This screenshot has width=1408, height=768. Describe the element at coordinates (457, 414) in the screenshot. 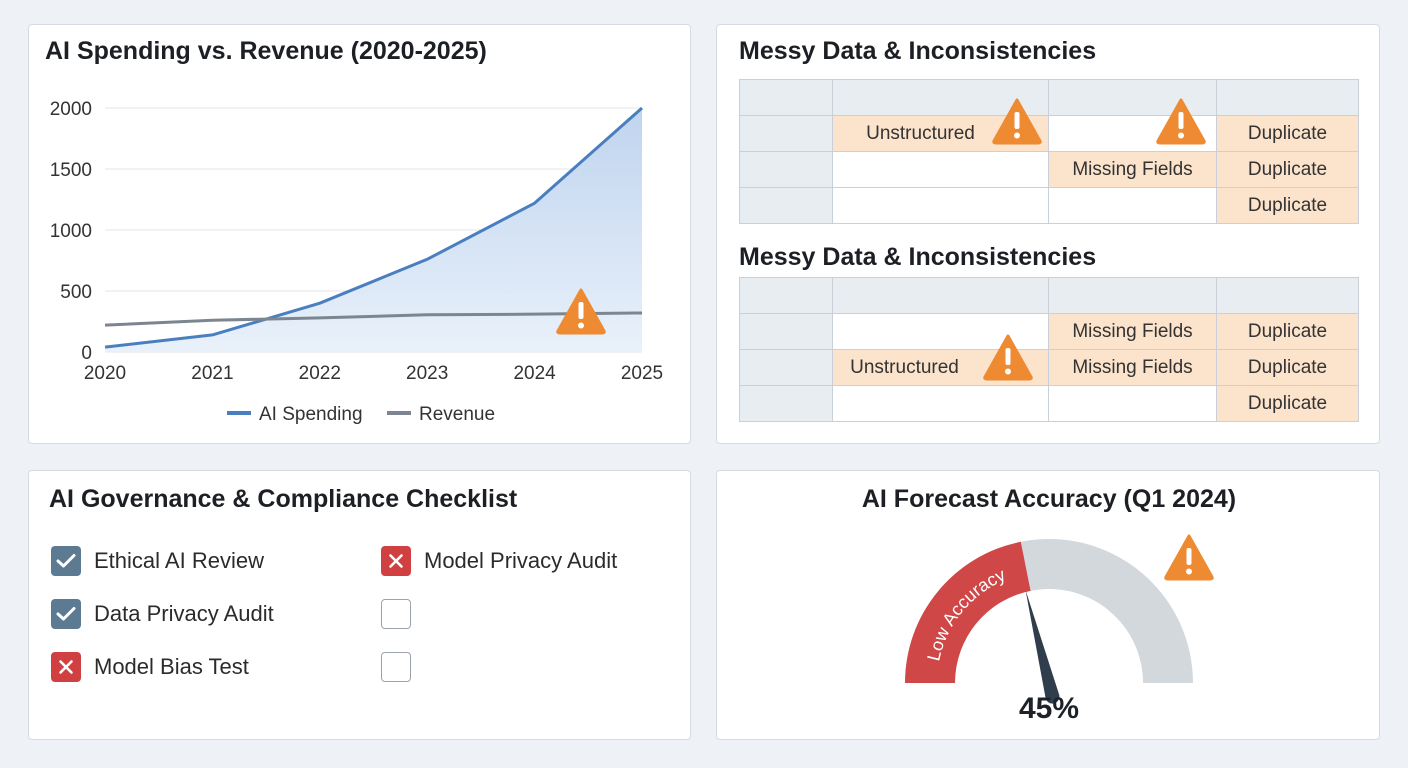

I see `legend-label: Revenue` at that location.